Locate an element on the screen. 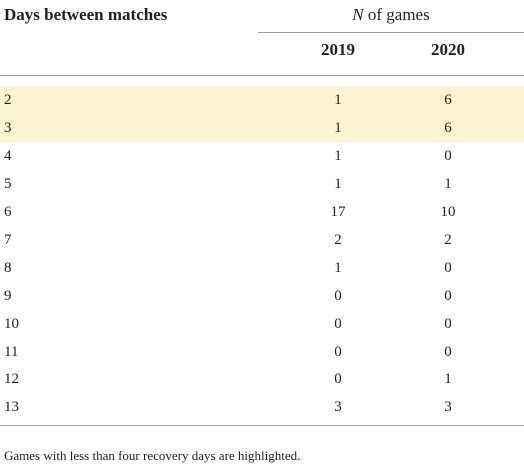  bottom-rule is located at coordinates (262, 425).